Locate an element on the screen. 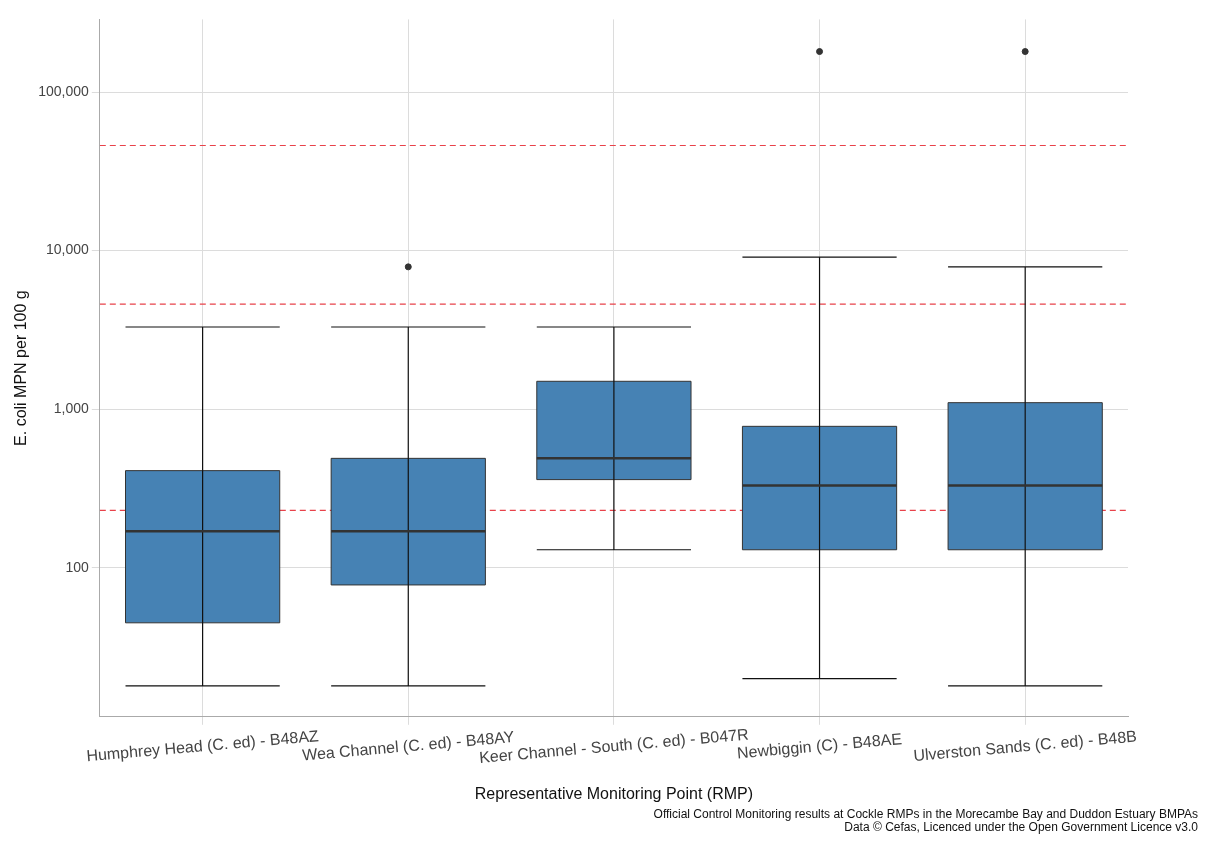 The height and width of the screenshot is (848, 1207). y-axis-title: E. coli MPN per 100 g is located at coordinates (21, 368).